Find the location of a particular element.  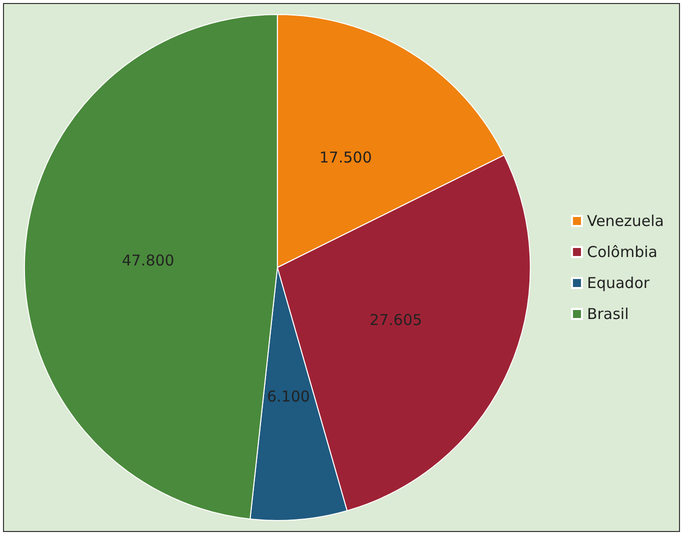

data-label: 47.800 is located at coordinates (148, 261).